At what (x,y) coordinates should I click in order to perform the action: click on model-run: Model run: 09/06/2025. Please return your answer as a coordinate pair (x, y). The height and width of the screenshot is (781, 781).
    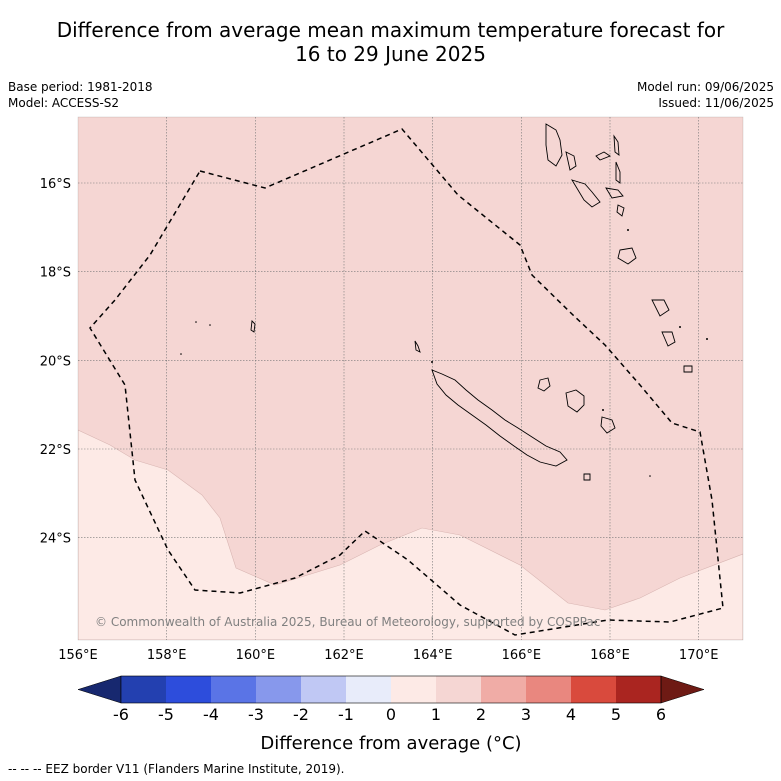
    Looking at the image, I should click on (705, 87).